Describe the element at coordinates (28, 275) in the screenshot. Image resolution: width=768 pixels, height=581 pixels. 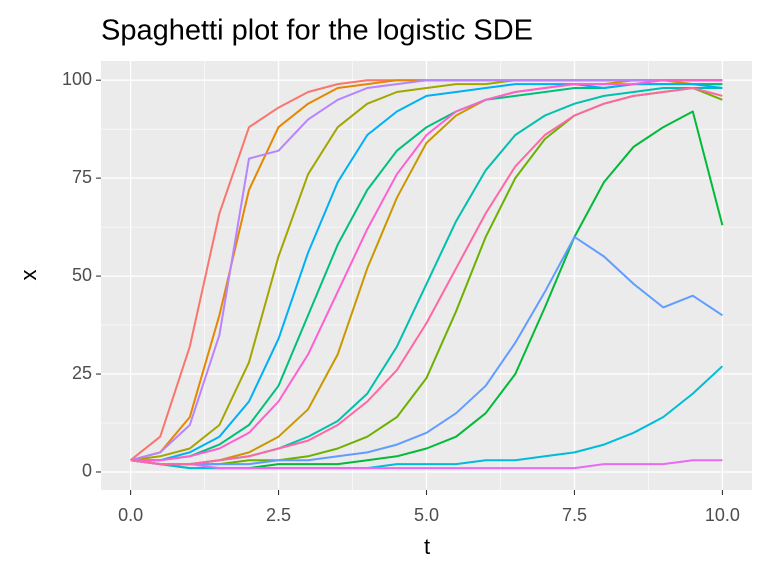
I see `y-axis-label: x` at that location.